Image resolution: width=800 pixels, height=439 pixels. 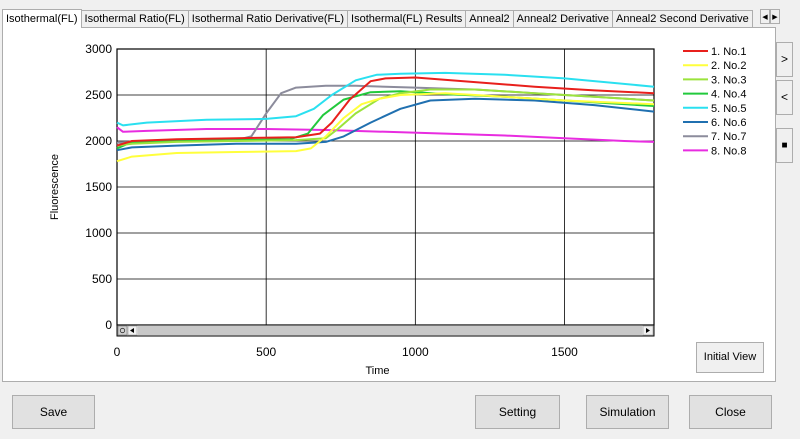 I want to click on y-tick-label: 1000, so click(x=98, y=233).